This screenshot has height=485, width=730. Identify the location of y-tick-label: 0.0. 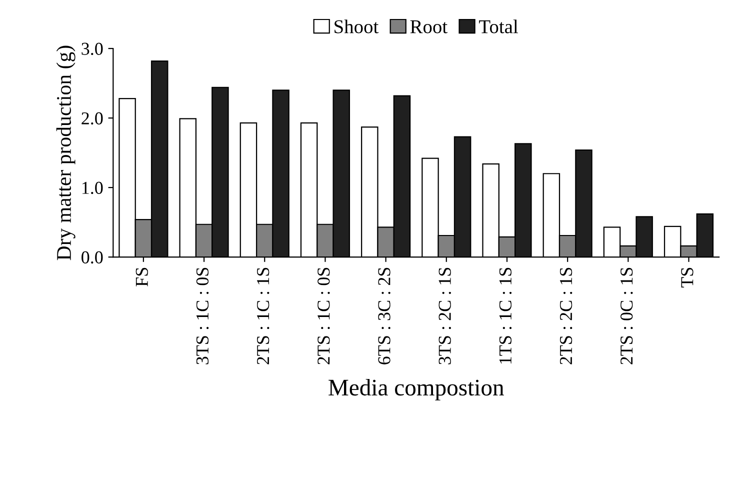
(92, 257).